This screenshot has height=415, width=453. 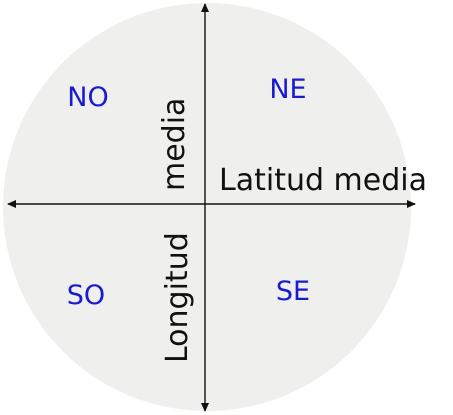 I want to click on vertical-axis-label-lower: Longitud, so click(x=177, y=297).